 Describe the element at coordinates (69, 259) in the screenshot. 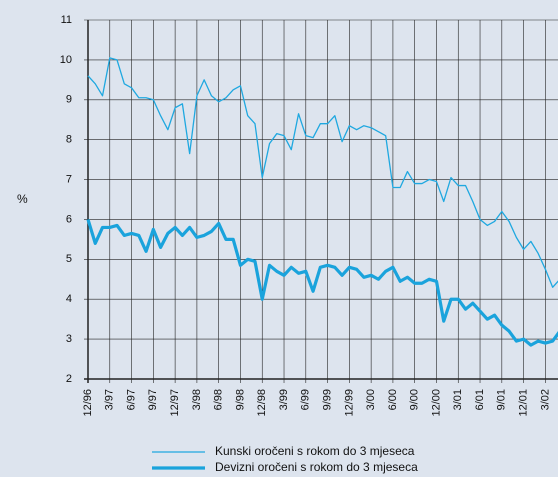

I see `y-tick-label: 5` at that location.